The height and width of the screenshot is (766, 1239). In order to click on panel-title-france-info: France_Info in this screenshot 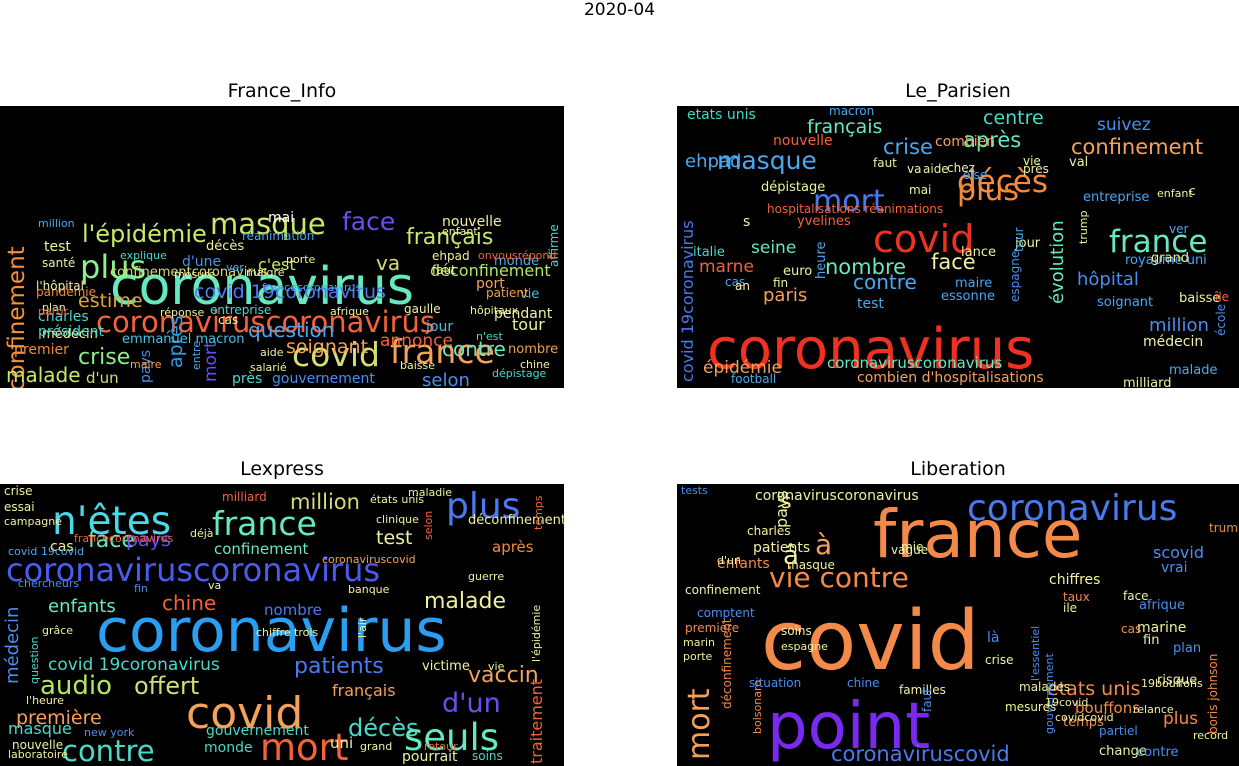, I will do `click(282, 91)`.